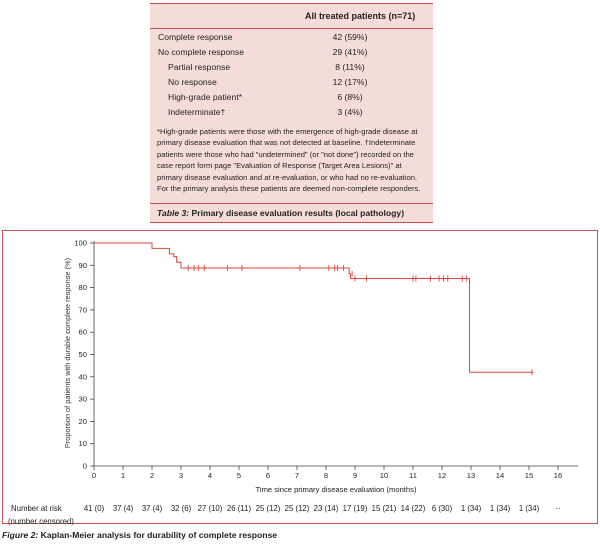 This screenshot has width=600, height=546. What do you see at coordinates (291, 82) in the screenshot?
I see `table-row: No response 12 (17%)` at bounding box center [291, 82].